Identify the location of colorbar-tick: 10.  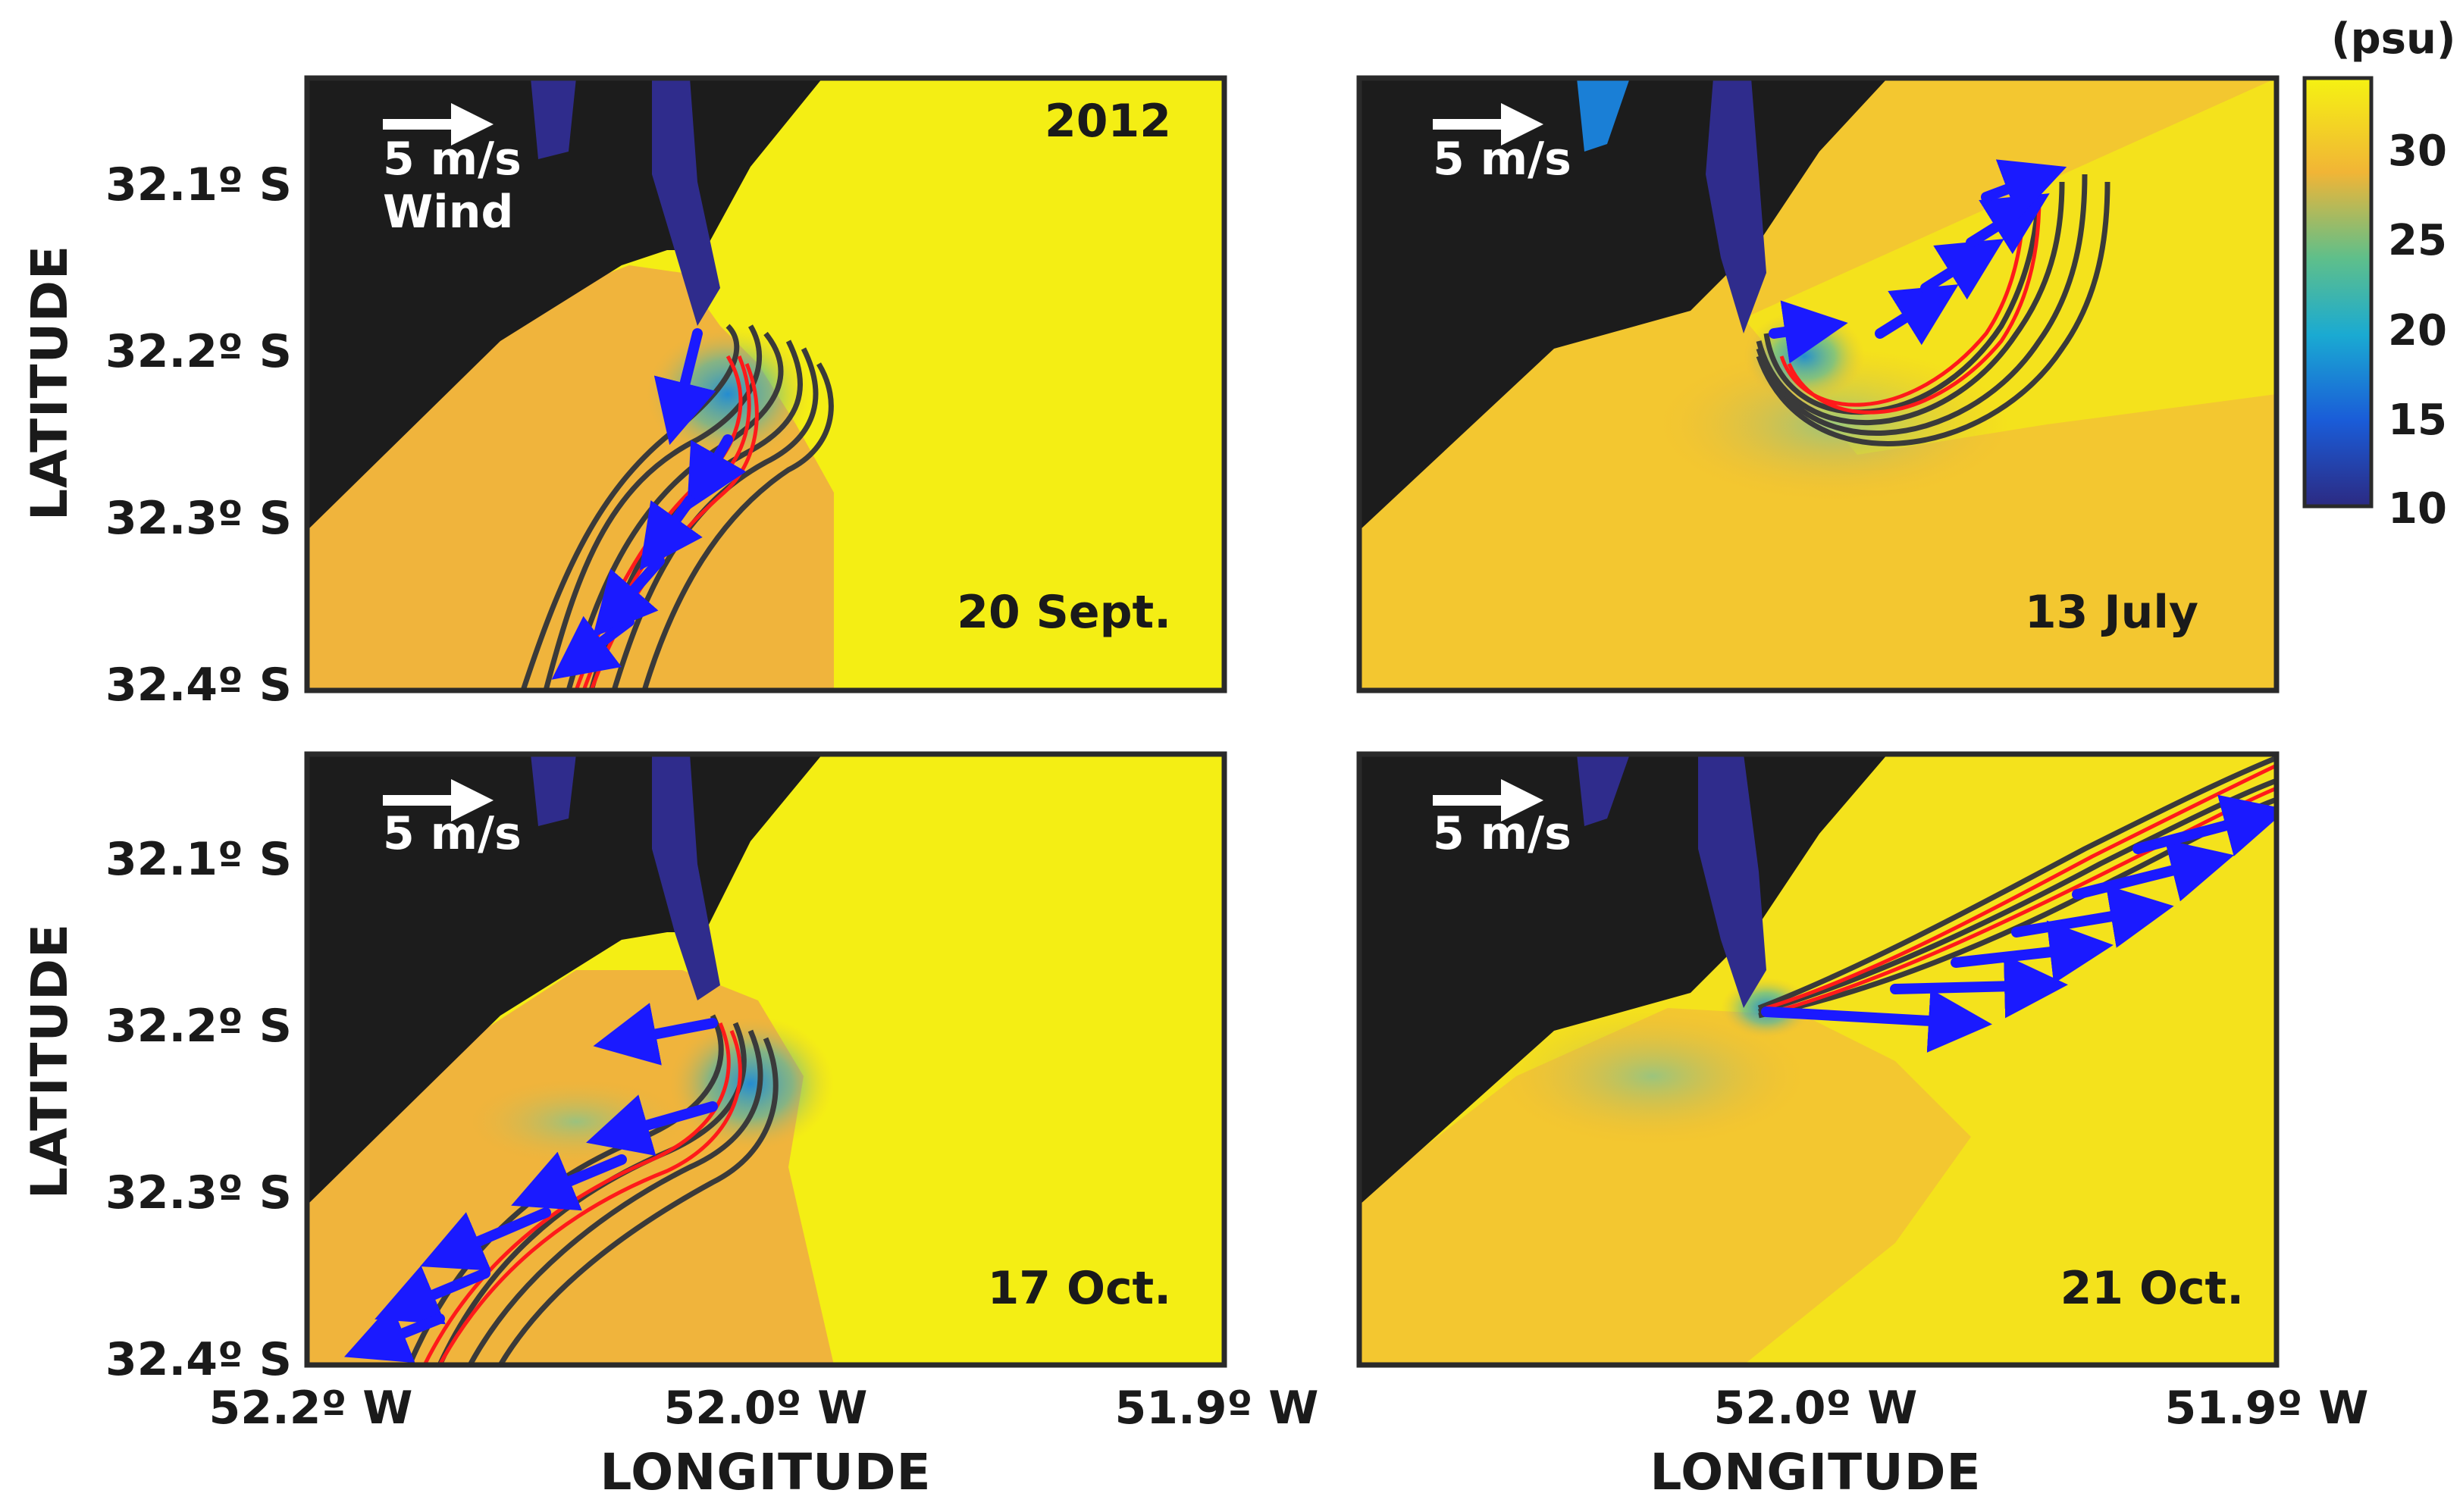
(2417, 509).